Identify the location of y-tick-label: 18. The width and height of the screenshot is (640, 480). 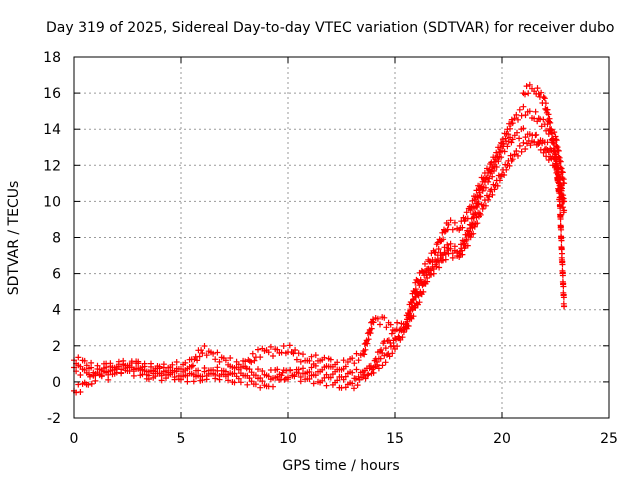
(52, 58).